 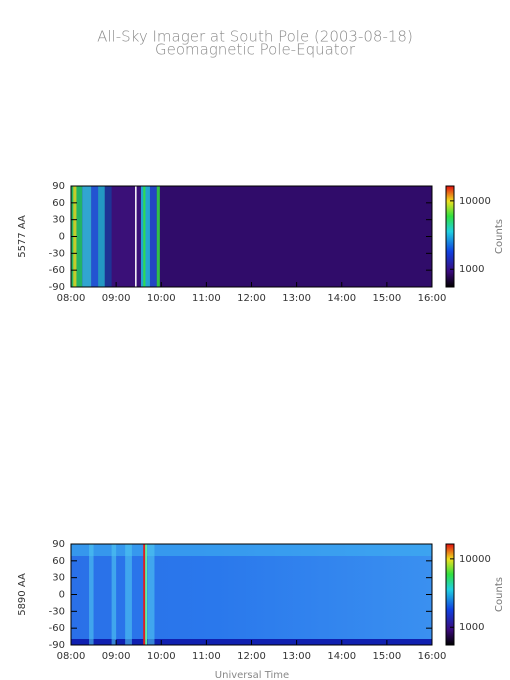 What do you see at coordinates (22, 236) in the screenshot?
I see `y-axis-label: 5577 AA` at bounding box center [22, 236].